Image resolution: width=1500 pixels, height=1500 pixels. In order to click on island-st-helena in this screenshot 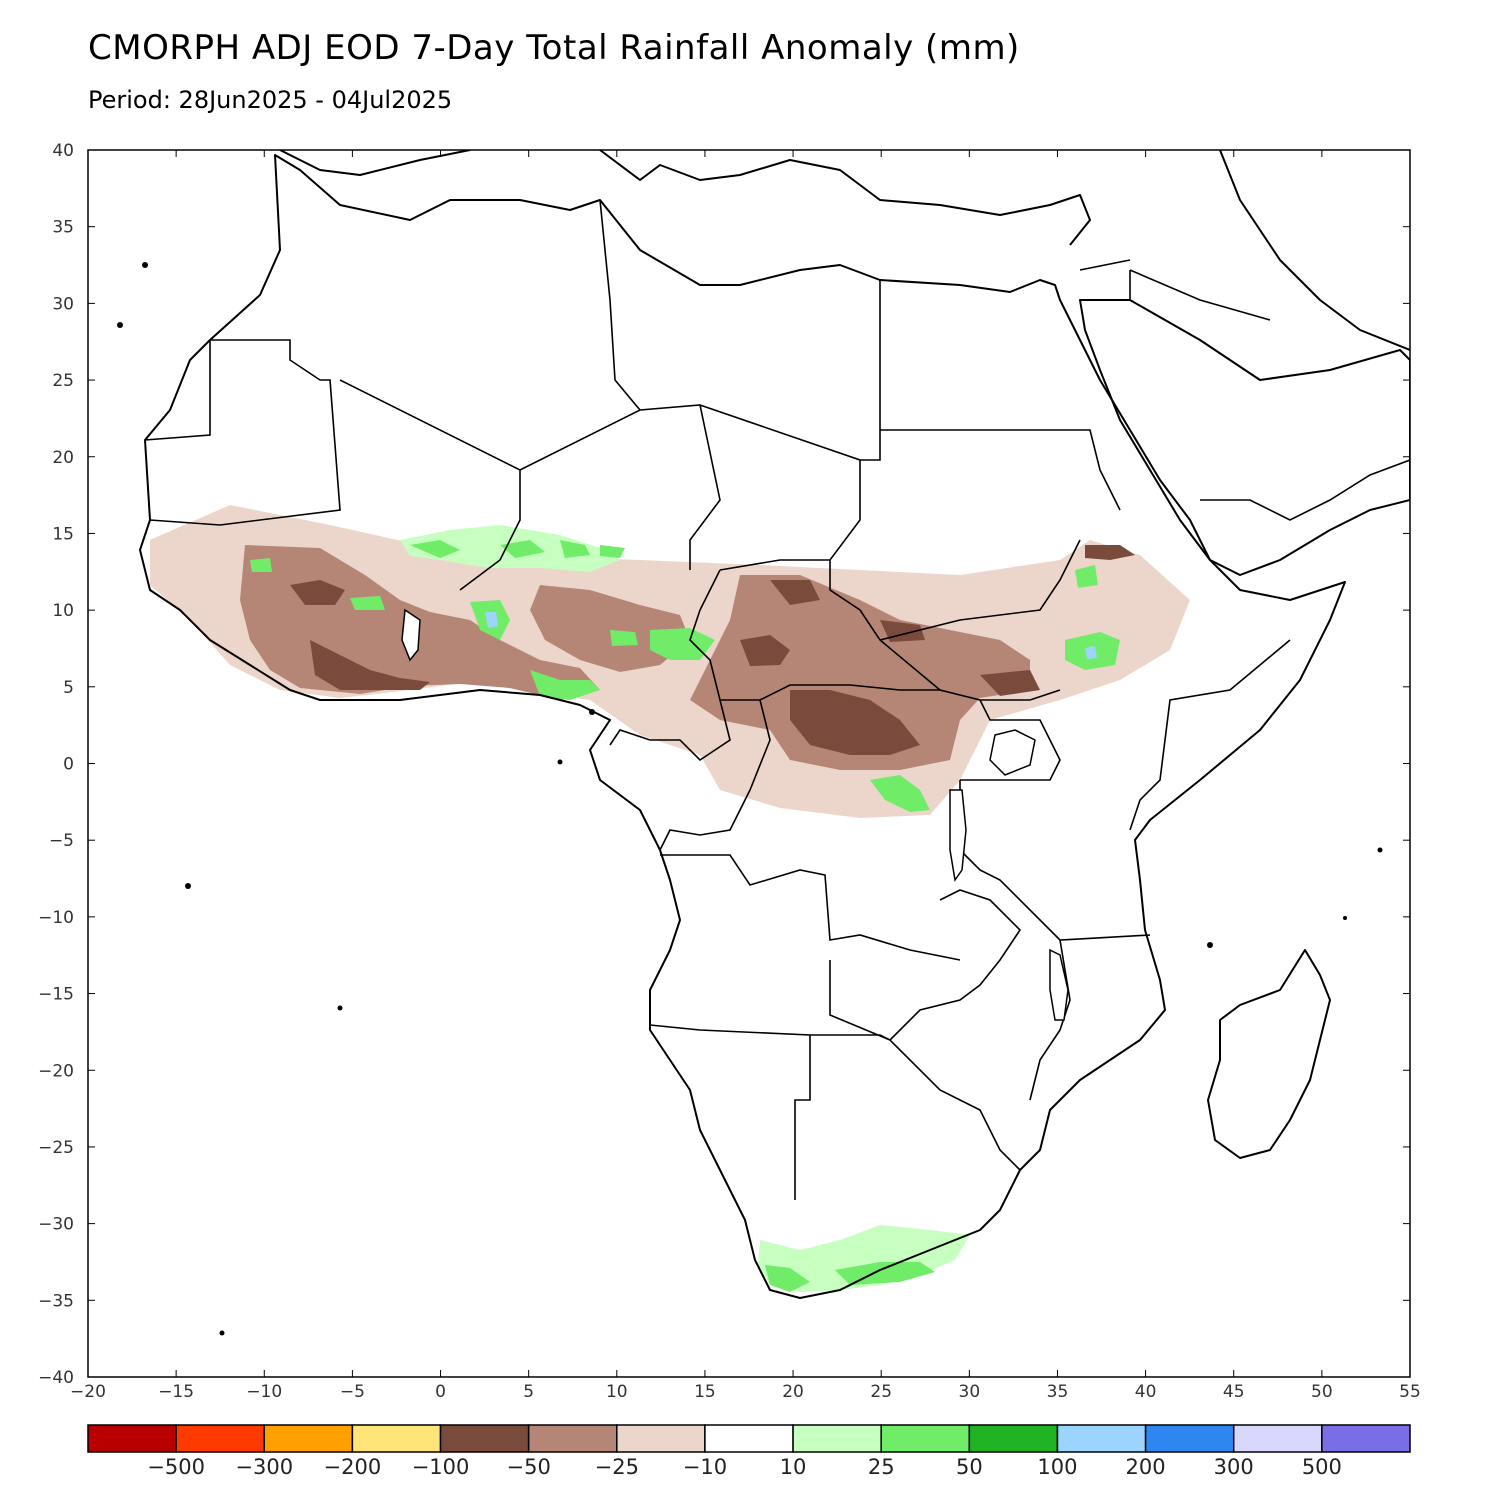, I will do `click(340, 1008)`.